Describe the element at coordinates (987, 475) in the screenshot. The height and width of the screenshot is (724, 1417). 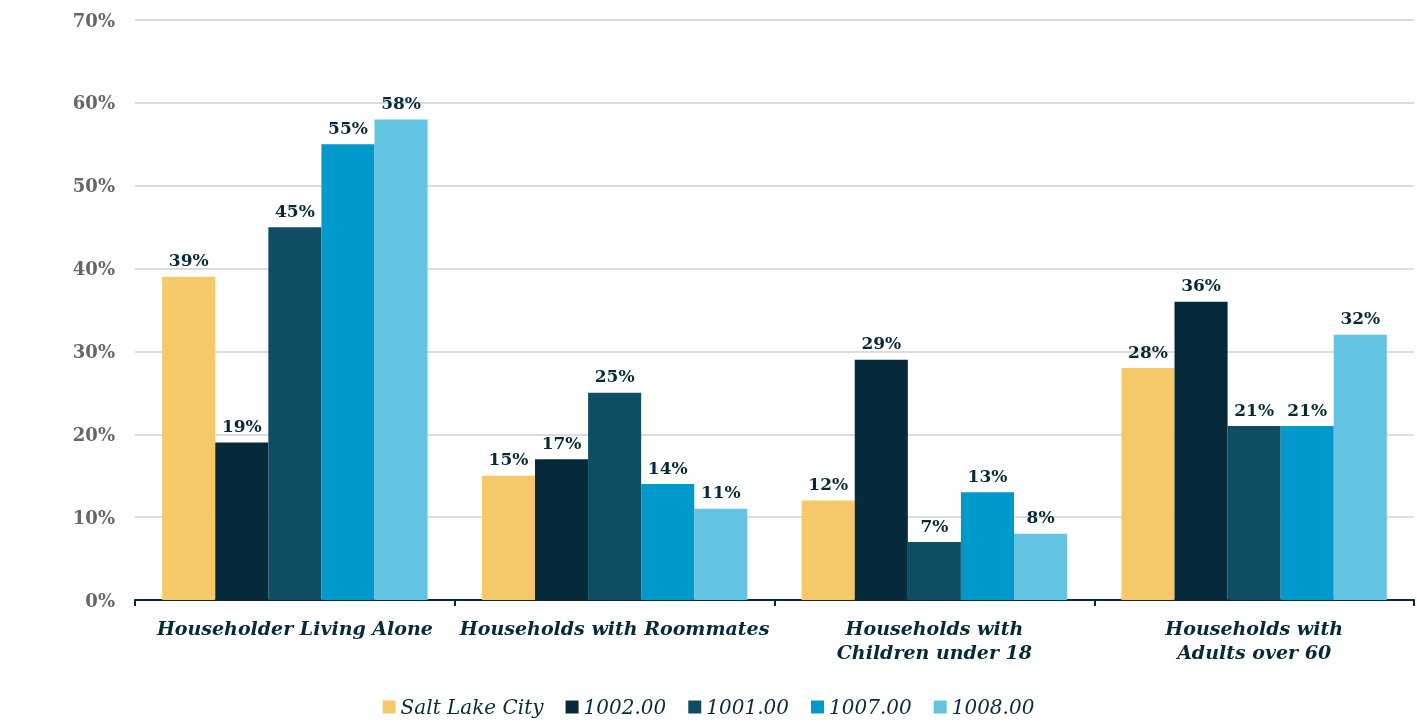
I see `data-label: 13%` at that location.